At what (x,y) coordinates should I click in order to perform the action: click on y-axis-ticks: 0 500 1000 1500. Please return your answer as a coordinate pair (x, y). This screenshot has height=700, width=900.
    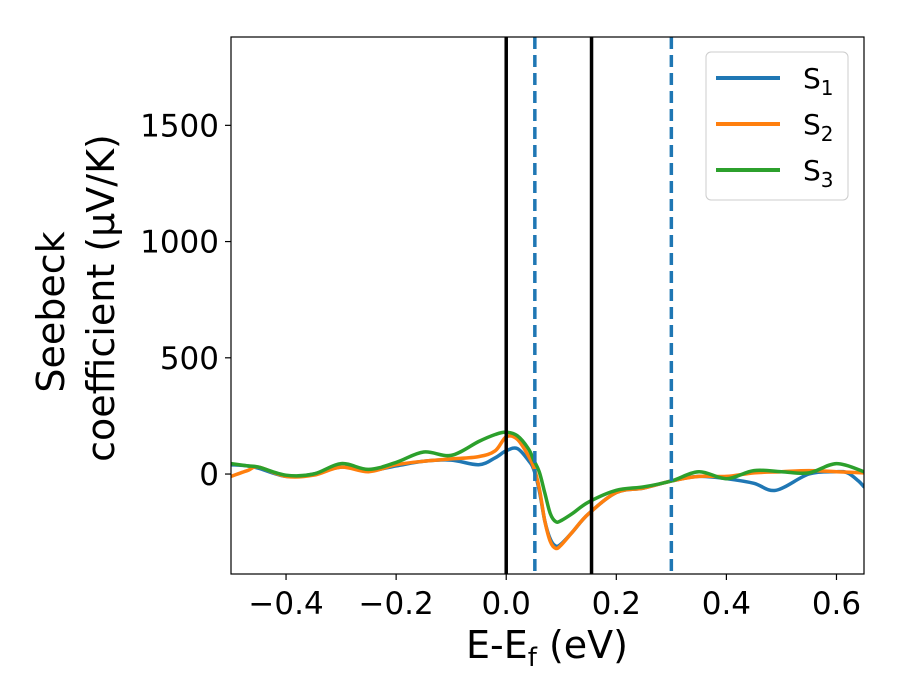
    Looking at the image, I should click on (185, 300).